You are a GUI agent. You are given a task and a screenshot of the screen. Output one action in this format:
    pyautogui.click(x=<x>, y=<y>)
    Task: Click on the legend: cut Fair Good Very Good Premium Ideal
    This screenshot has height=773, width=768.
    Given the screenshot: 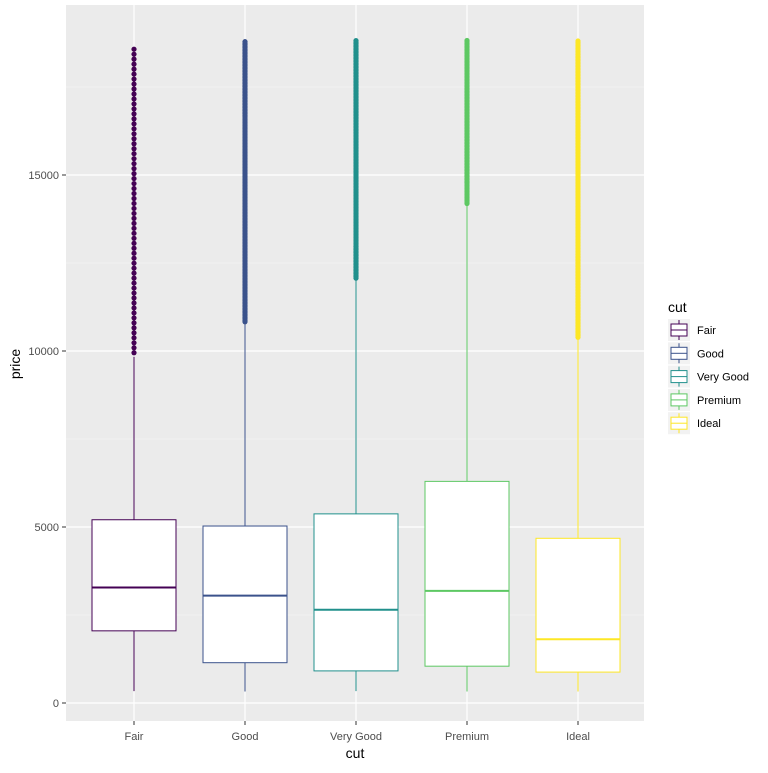 What is the action you would take?
    pyautogui.click(x=708, y=367)
    